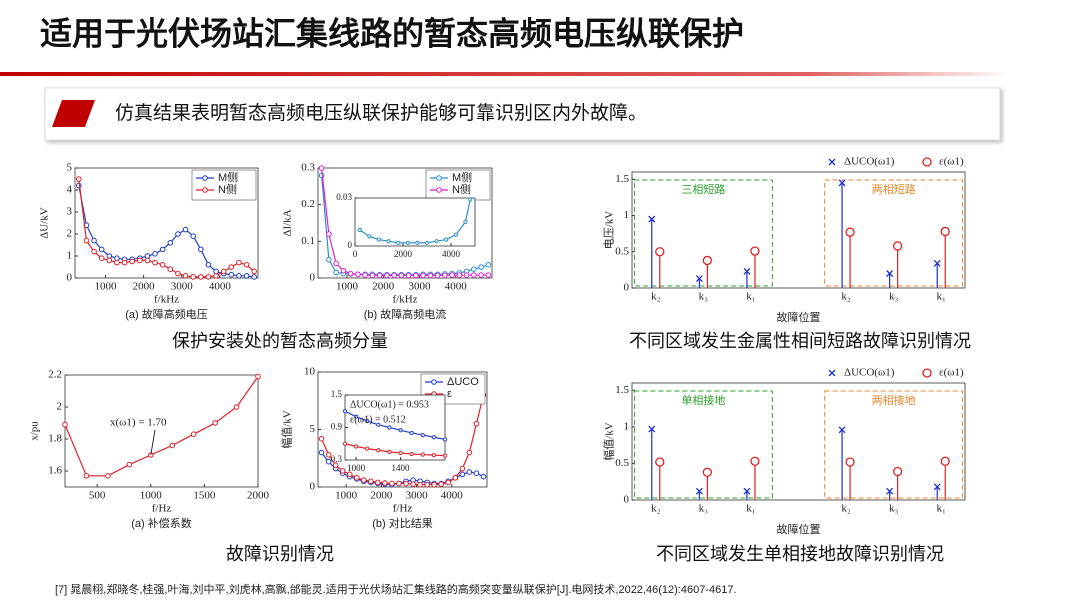  What do you see at coordinates (703, 189) in the screenshot?
I see `group-label: 三相短路` at bounding box center [703, 189].